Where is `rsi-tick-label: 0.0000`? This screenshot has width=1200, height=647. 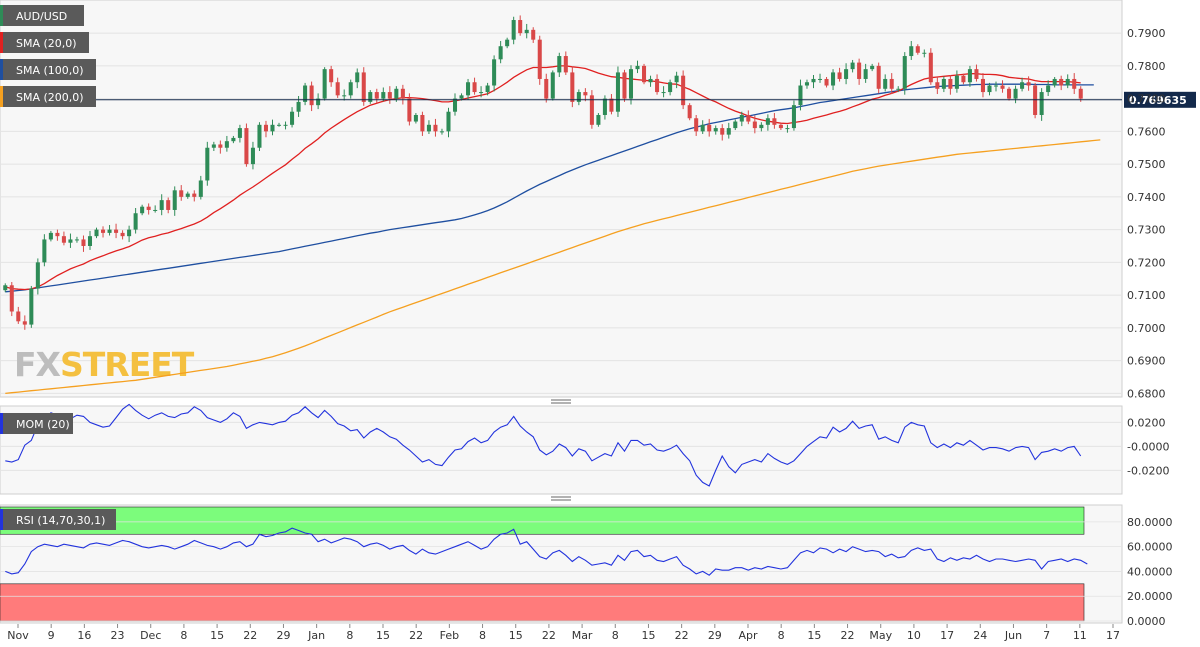 rsi-tick-label: 0.0000 is located at coordinates (1146, 621).